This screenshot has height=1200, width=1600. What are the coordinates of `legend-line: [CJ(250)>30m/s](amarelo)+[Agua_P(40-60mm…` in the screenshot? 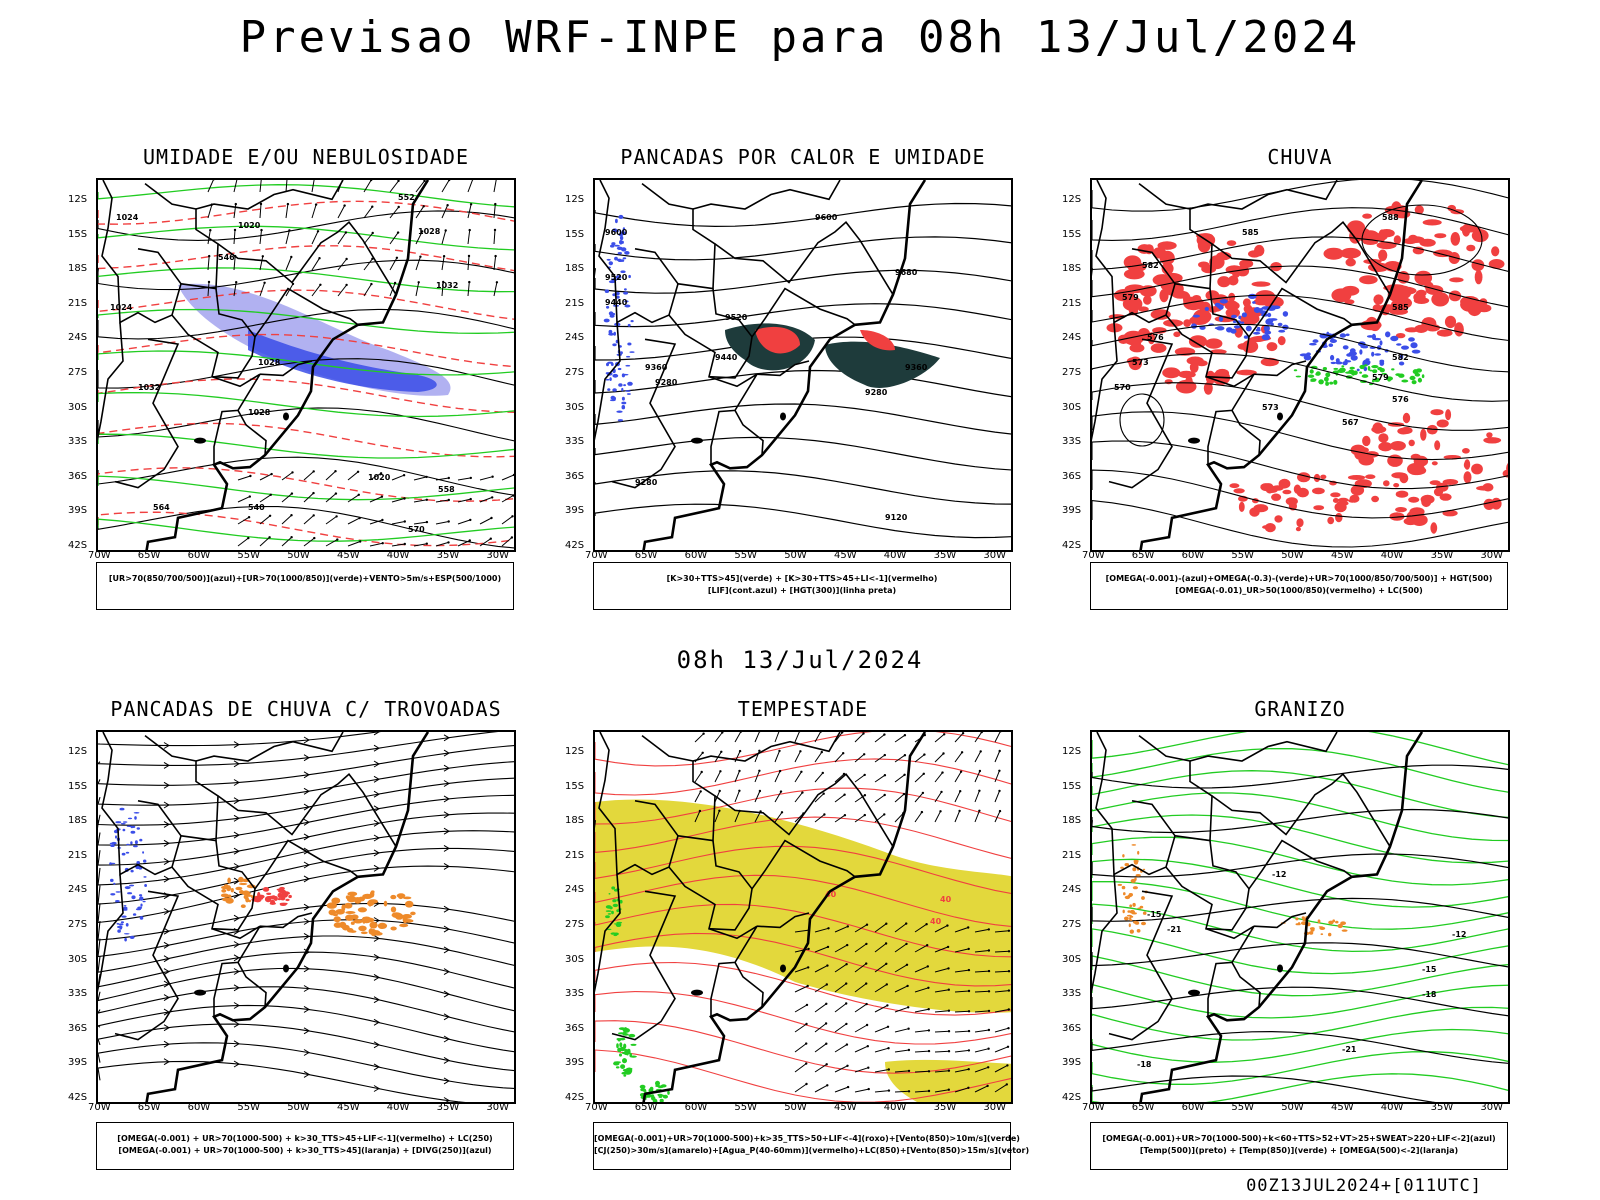 It's located at (812, 1150).